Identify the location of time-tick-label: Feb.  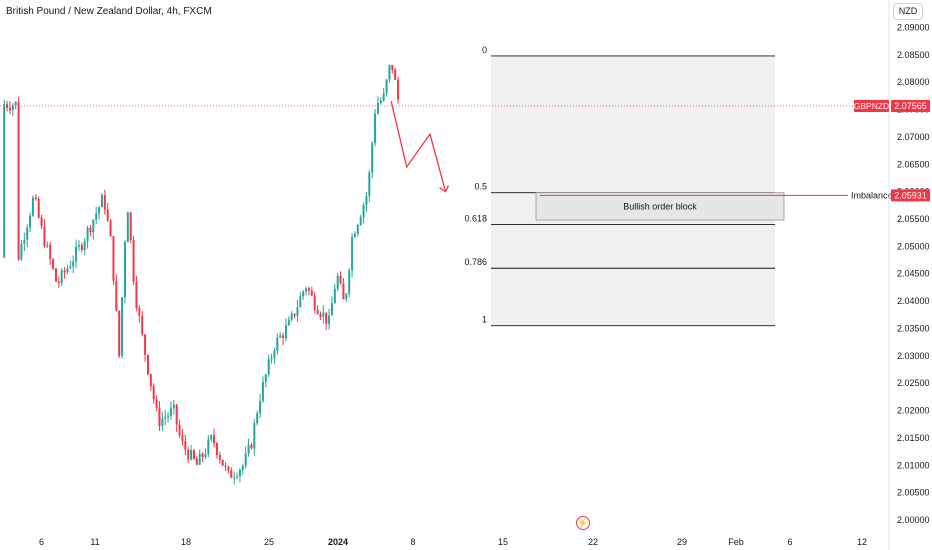
(736, 542).